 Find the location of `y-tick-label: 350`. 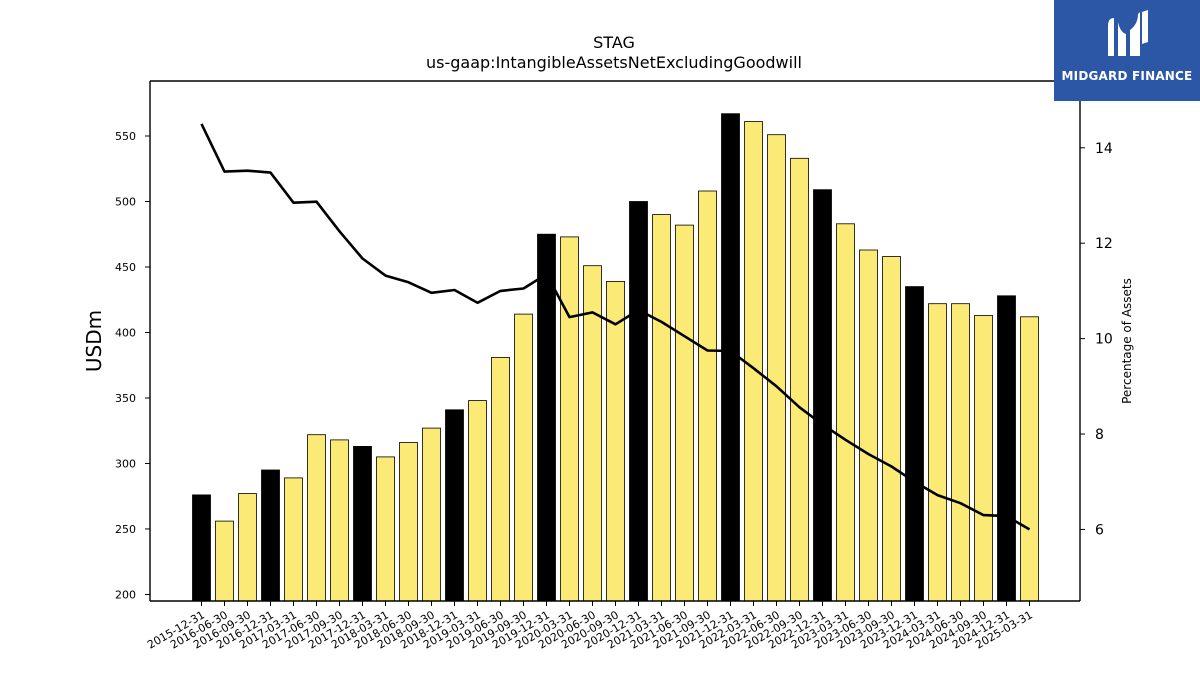

y-tick-label: 350 is located at coordinates (125, 398).